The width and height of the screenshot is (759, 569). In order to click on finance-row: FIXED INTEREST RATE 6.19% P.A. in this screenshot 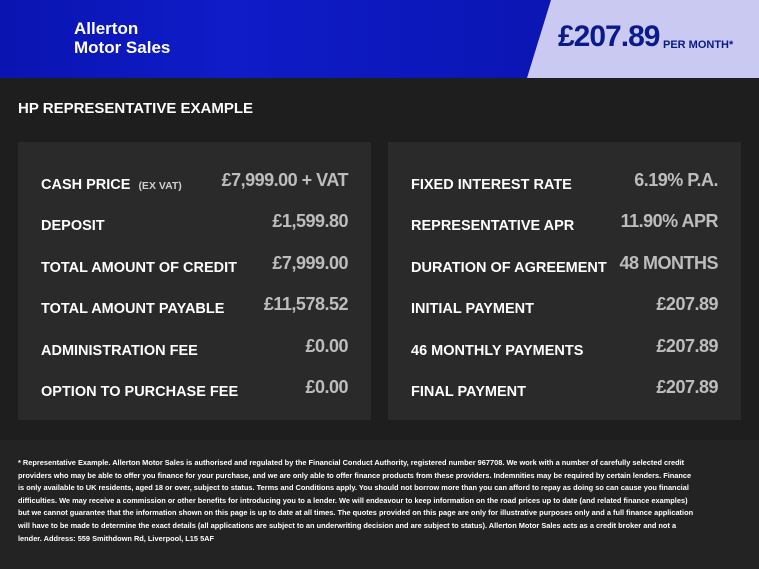, I will do `click(564, 181)`.